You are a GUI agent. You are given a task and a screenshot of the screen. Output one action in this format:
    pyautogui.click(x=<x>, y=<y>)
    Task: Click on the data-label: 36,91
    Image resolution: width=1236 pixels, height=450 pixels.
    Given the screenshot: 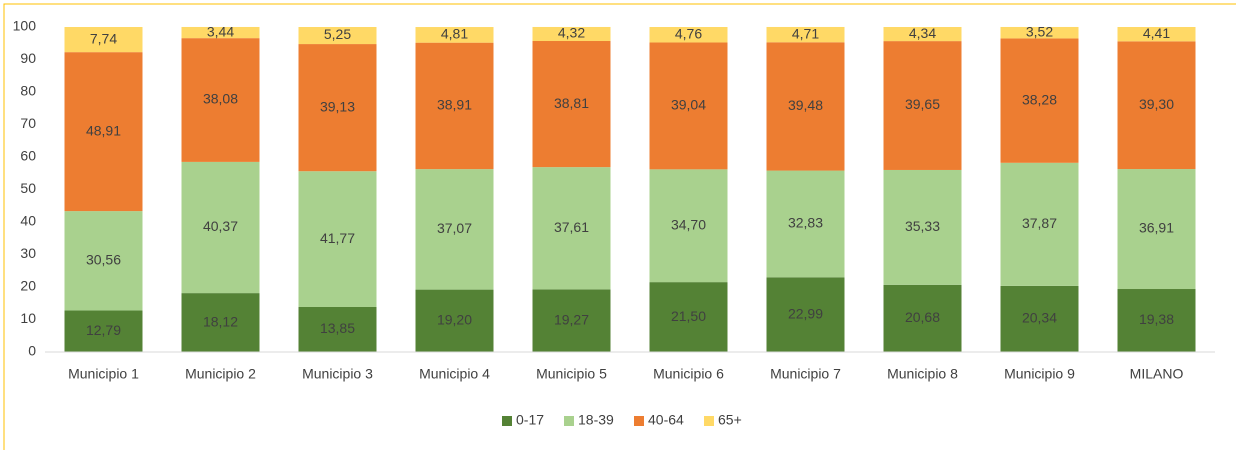 What is the action you would take?
    pyautogui.click(x=1156, y=228)
    